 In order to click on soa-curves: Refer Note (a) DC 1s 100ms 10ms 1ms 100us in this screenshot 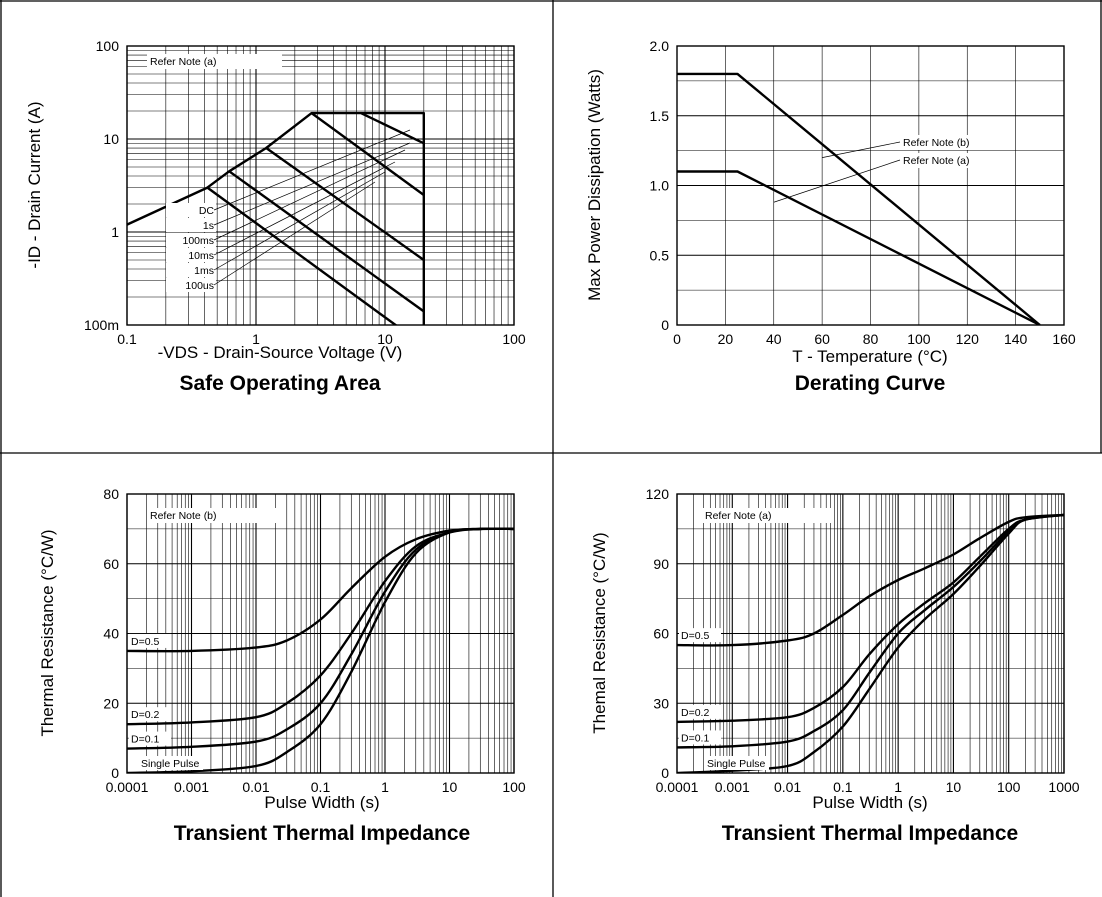, I will do `click(276, 189)`.